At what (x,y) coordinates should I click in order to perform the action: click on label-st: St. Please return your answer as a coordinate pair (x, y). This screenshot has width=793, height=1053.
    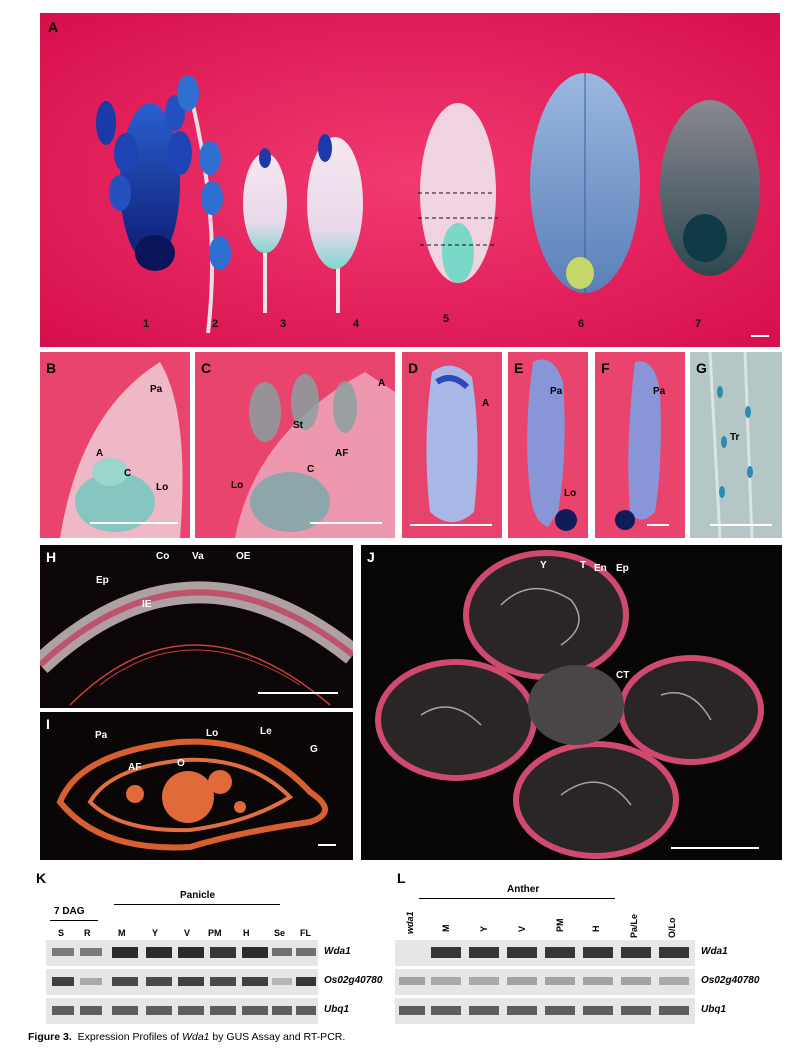
    Looking at the image, I should click on (298, 425).